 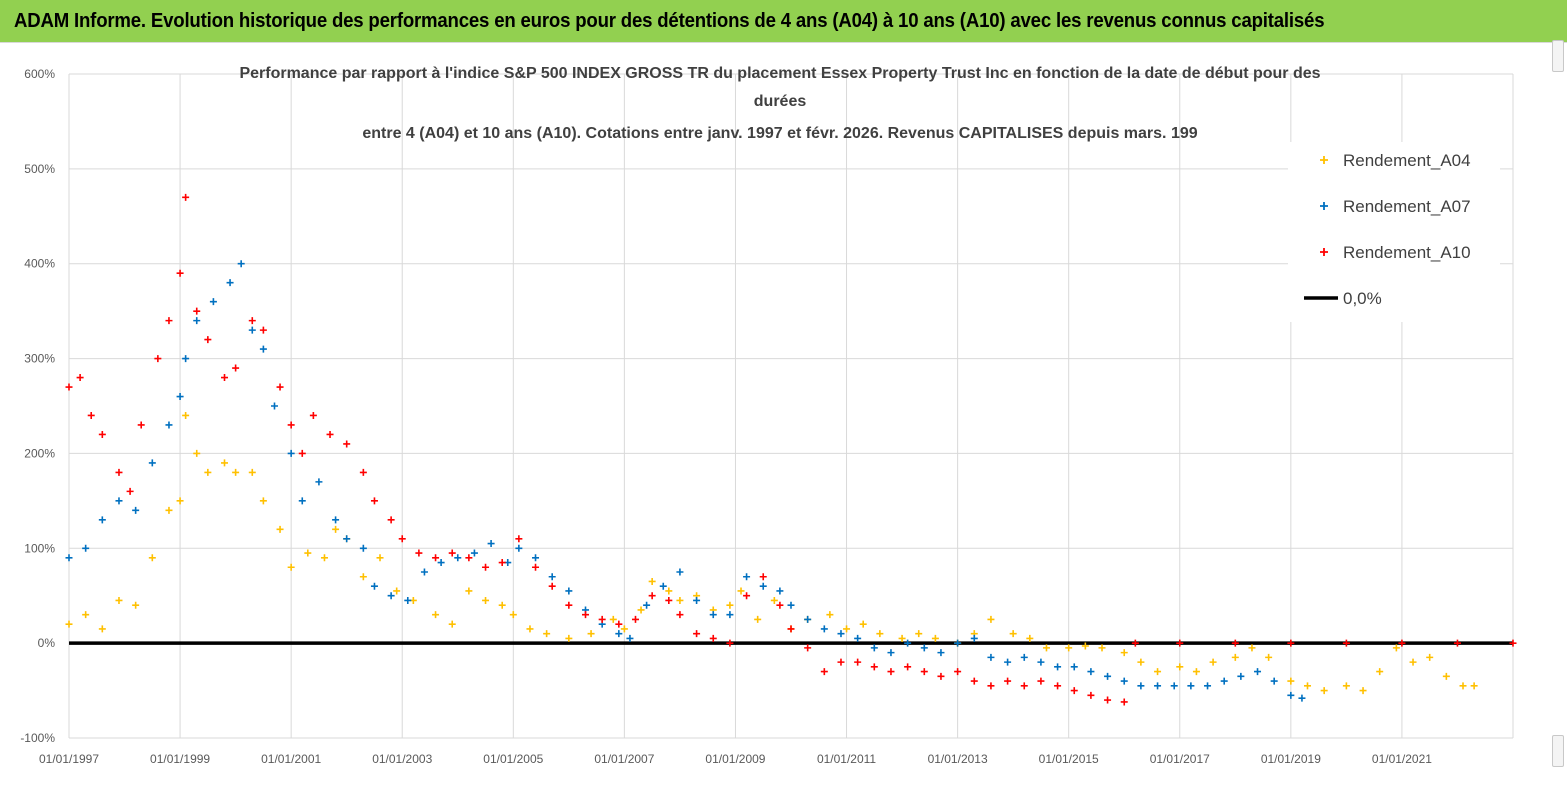 What do you see at coordinates (39, 74) in the screenshot?
I see `y-tick-label-600: 600%` at bounding box center [39, 74].